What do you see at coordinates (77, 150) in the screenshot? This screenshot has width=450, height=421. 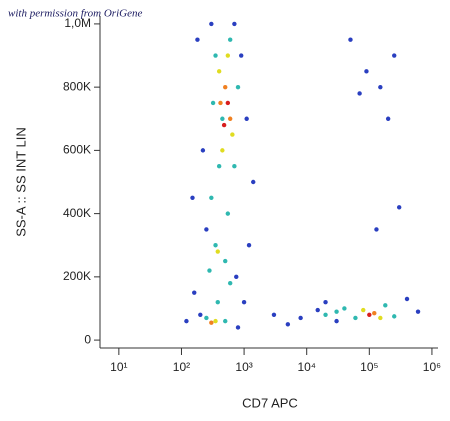 I see `y-tick-label: 600K` at bounding box center [77, 150].